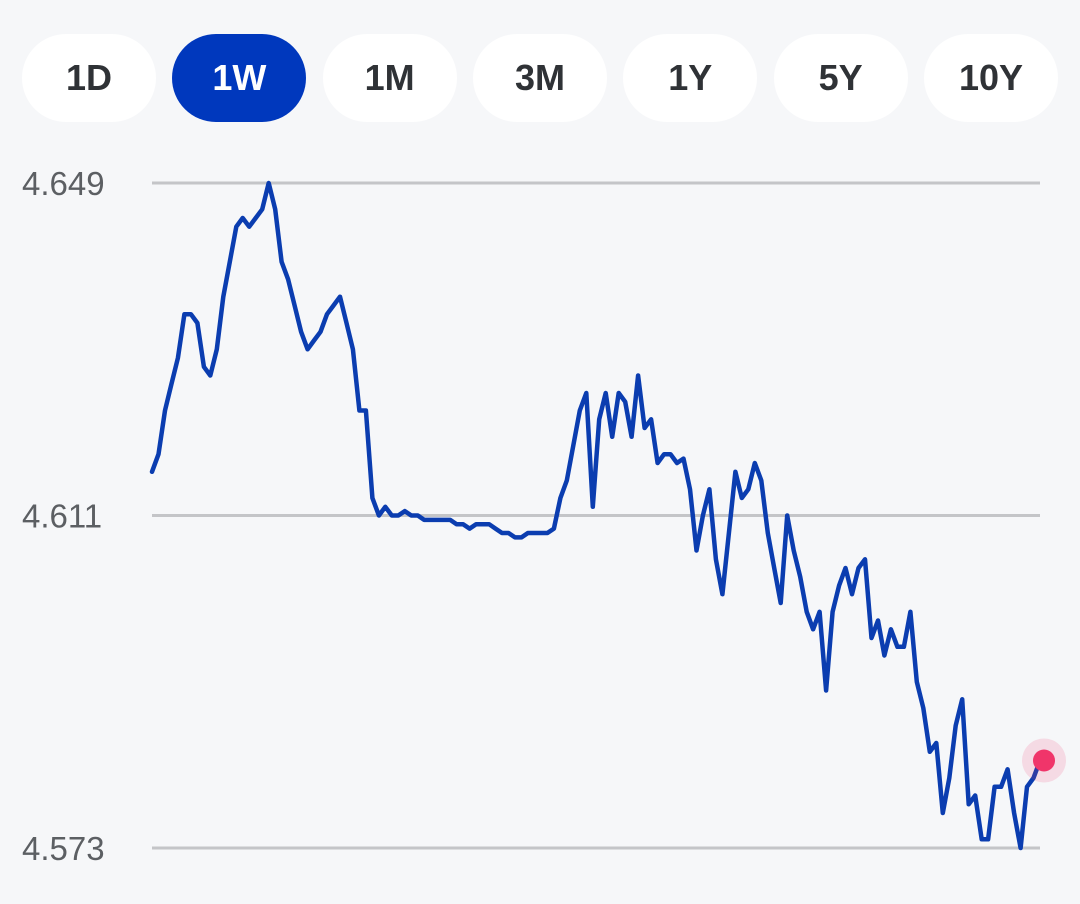 The height and width of the screenshot is (904, 1080). I want to click on range-selector: 1D 1W 1M 3M 1Y 5Y 10Y, so click(540, 78).